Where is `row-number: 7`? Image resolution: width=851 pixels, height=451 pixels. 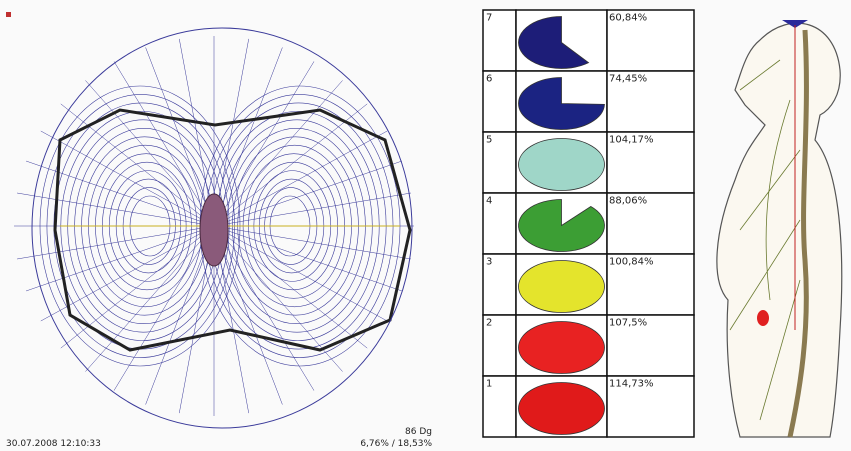
row-number: 7 is located at coordinates (489, 17).